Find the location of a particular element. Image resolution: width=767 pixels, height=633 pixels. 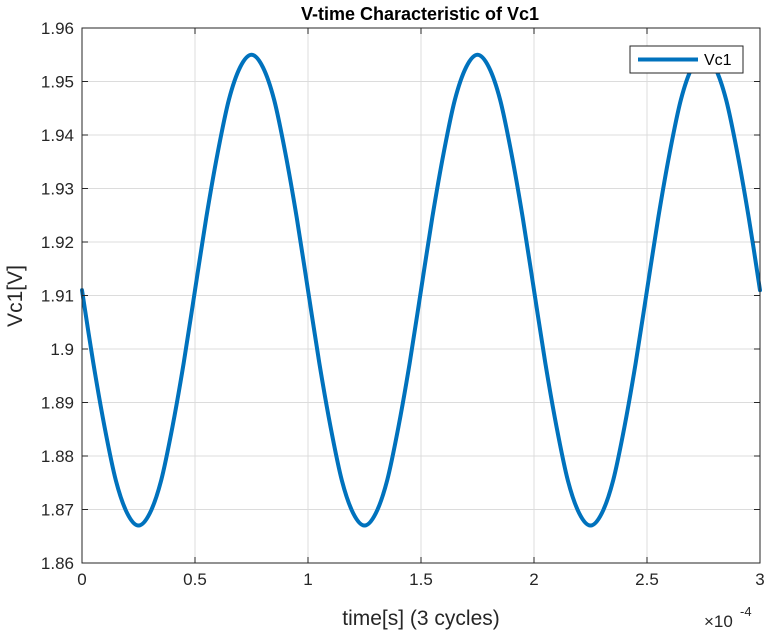

x-tick-label: 1.5 is located at coordinates (421, 579).